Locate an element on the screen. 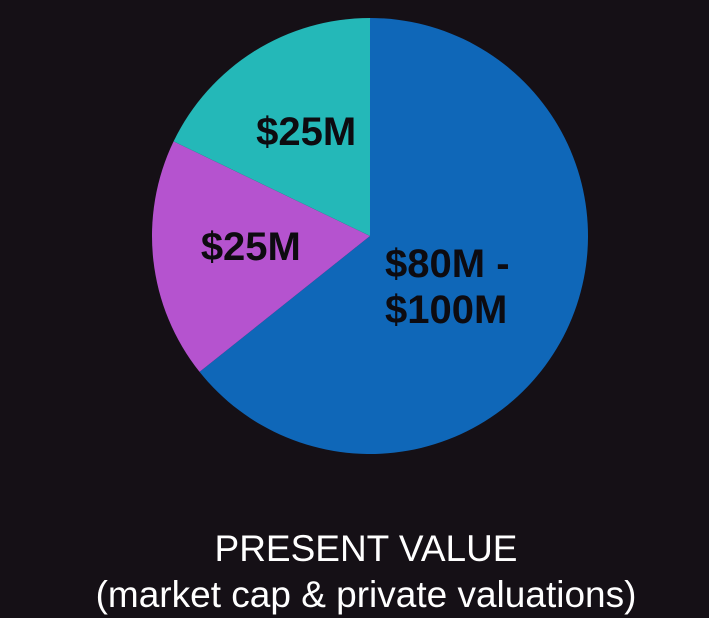  chart-title: PRESENT VALUE is located at coordinates (366, 548).